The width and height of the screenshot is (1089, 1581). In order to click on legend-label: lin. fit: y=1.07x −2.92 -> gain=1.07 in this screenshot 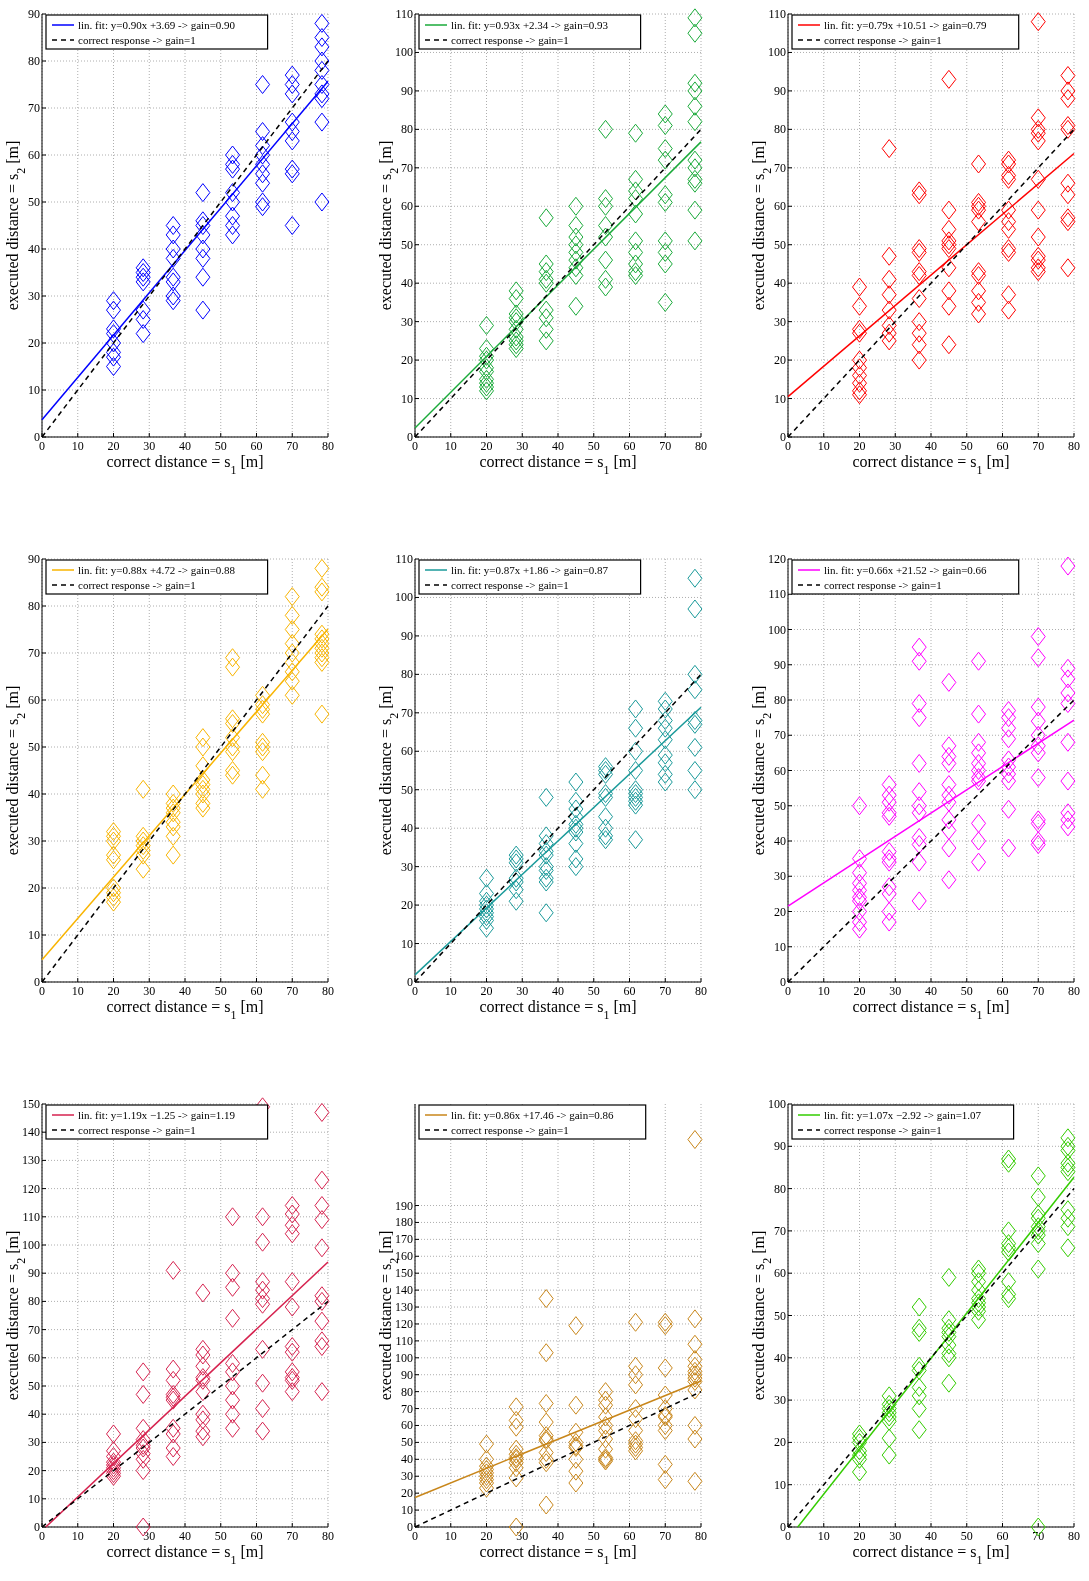, I will do `click(903, 1115)`.